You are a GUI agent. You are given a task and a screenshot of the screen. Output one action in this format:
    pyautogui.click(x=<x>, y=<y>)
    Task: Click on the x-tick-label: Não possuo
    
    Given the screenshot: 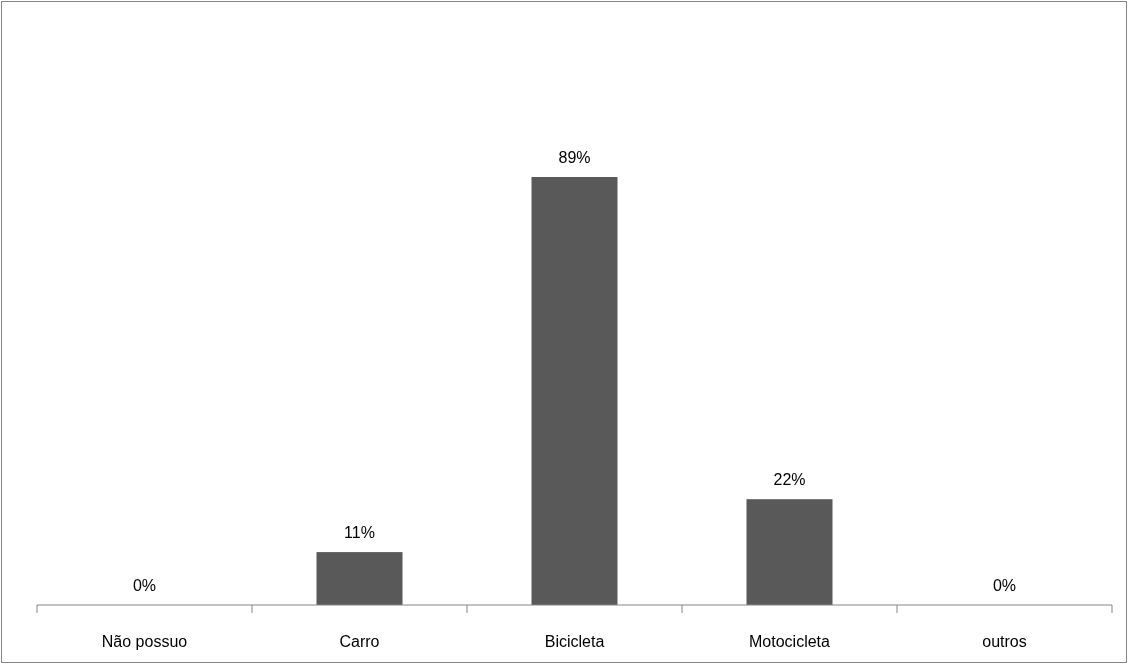 What is the action you would take?
    pyautogui.click(x=144, y=641)
    